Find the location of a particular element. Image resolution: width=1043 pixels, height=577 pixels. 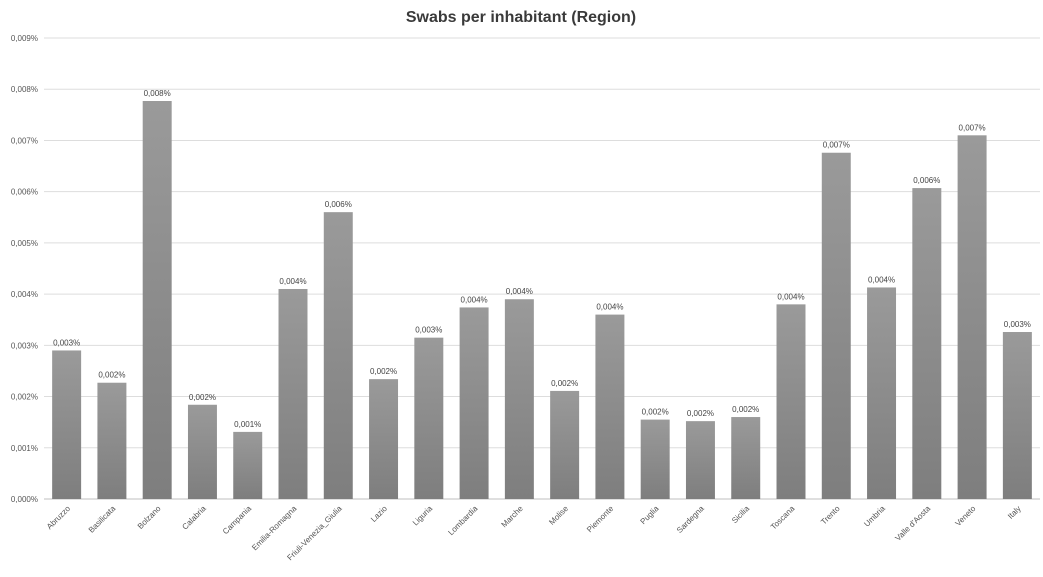

data-label: 0,001% is located at coordinates (247, 424).